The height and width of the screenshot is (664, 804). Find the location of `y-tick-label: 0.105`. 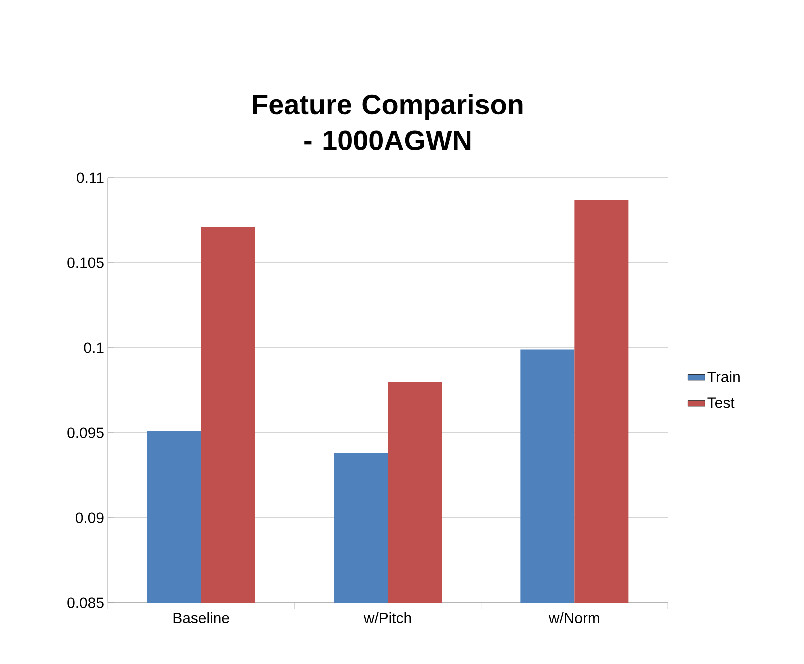

y-tick-label: 0.105 is located at coordinates (86, 263).